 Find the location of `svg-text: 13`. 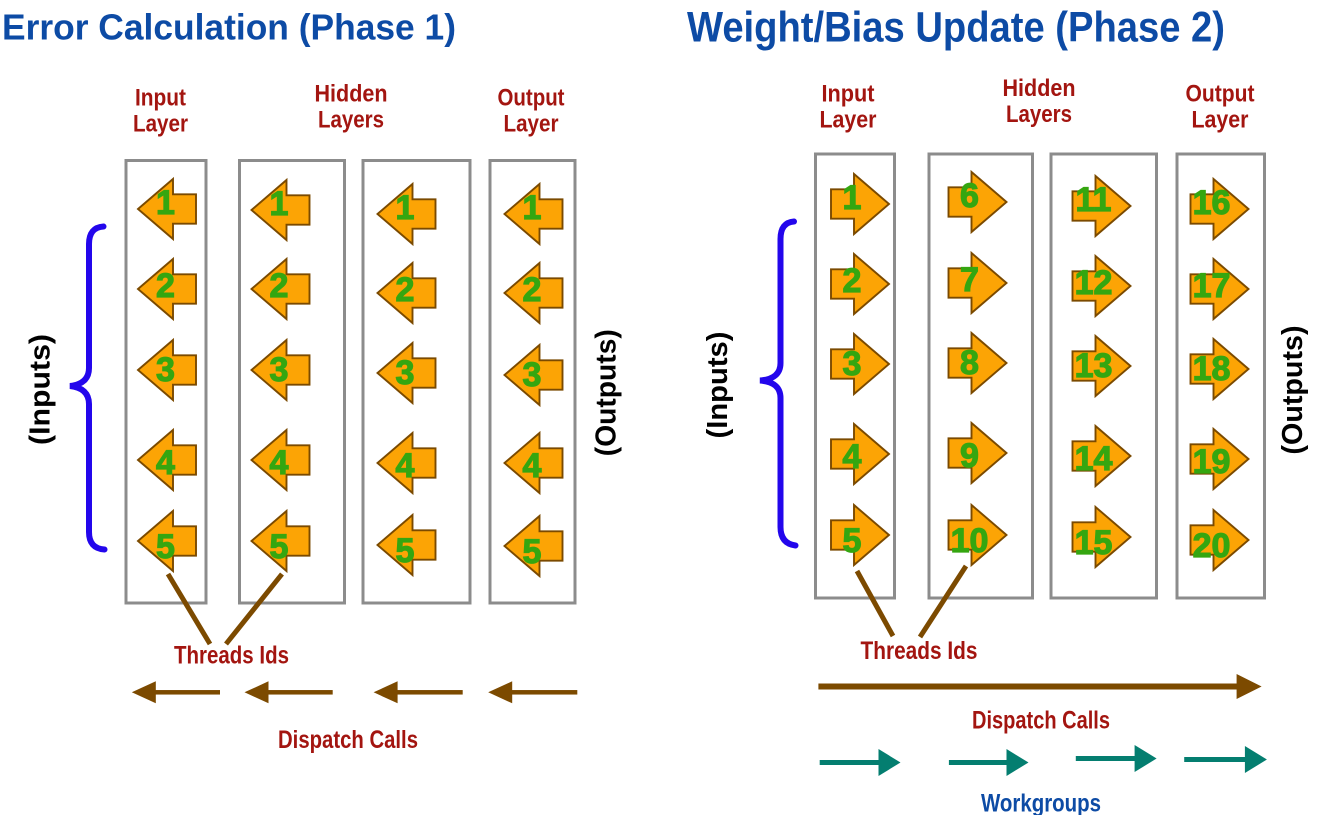

svg-text: 13 is located at coordinates (1094, 366).